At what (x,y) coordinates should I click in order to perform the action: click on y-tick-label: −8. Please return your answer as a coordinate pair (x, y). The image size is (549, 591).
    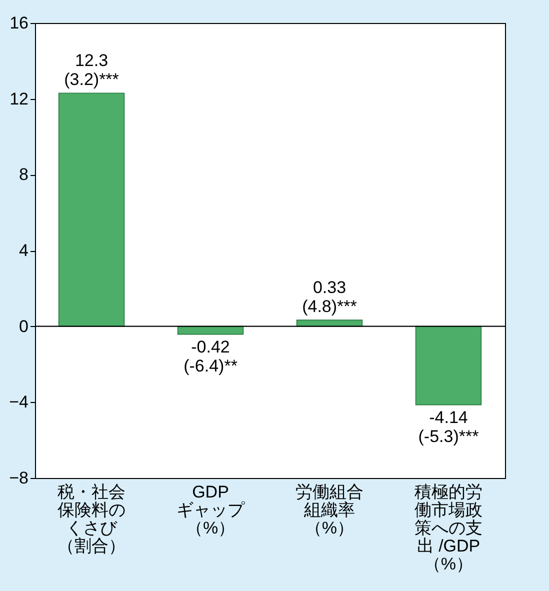
    Looking at the image, I should click on (18, 478).